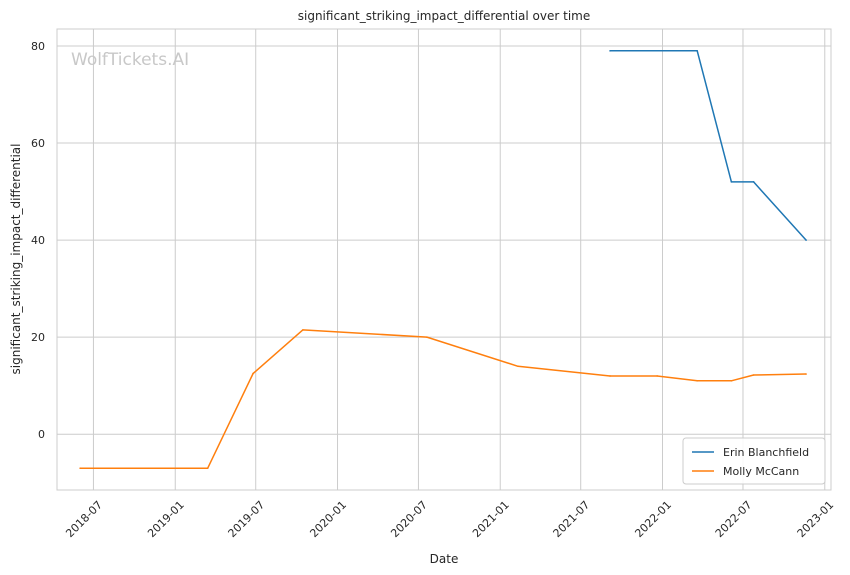 The height and width of the screenshot is (575, 850). Describe the element at coordinates (572, 519) in the screenshot. I see `x-tick-label: 2021-07` at that location.